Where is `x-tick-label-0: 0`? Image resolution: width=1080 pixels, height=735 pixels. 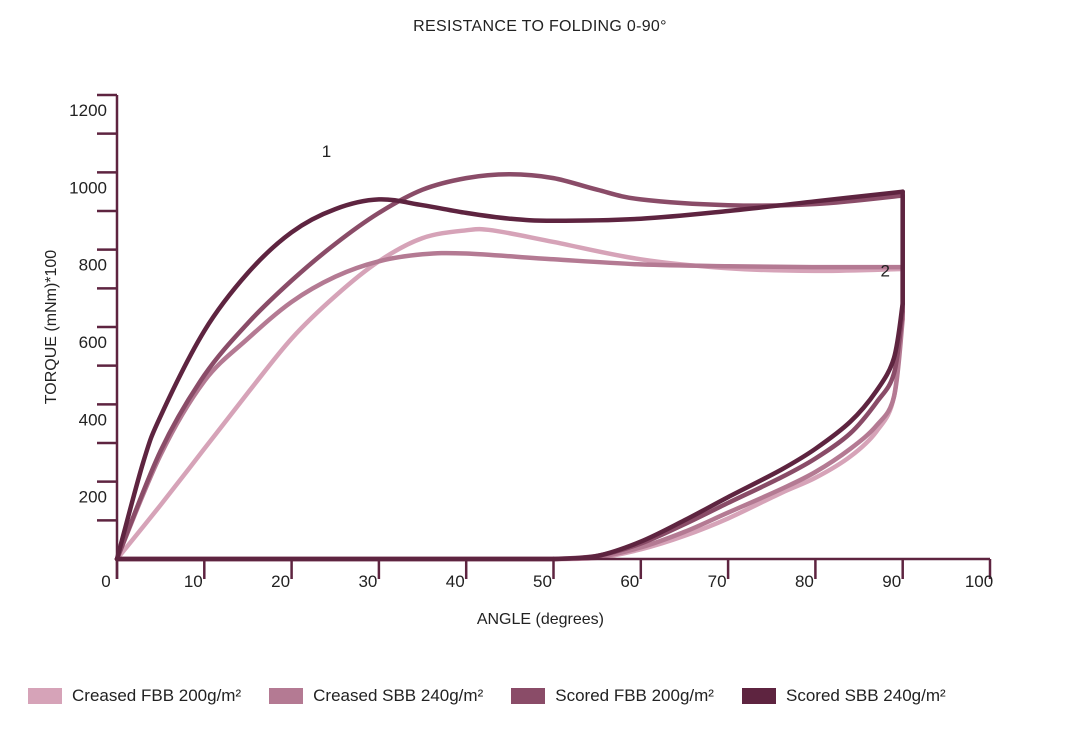
x-tick-label-0: 0 is located at coordinates (105, 581).